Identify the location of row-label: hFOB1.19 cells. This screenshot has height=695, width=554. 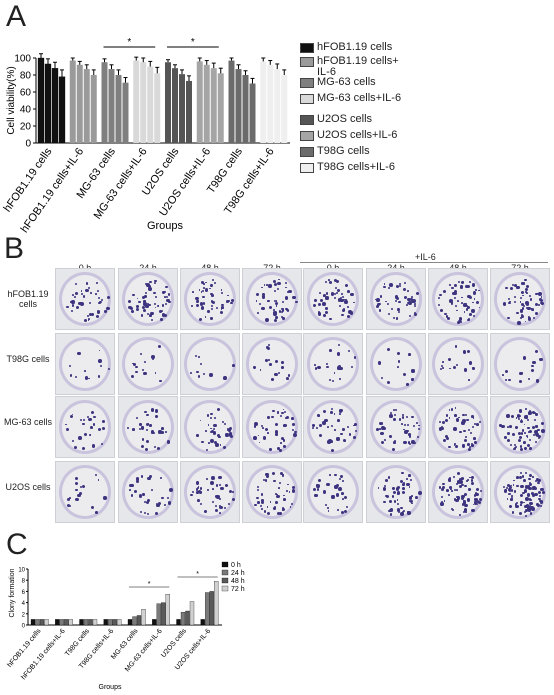
(28, 299).